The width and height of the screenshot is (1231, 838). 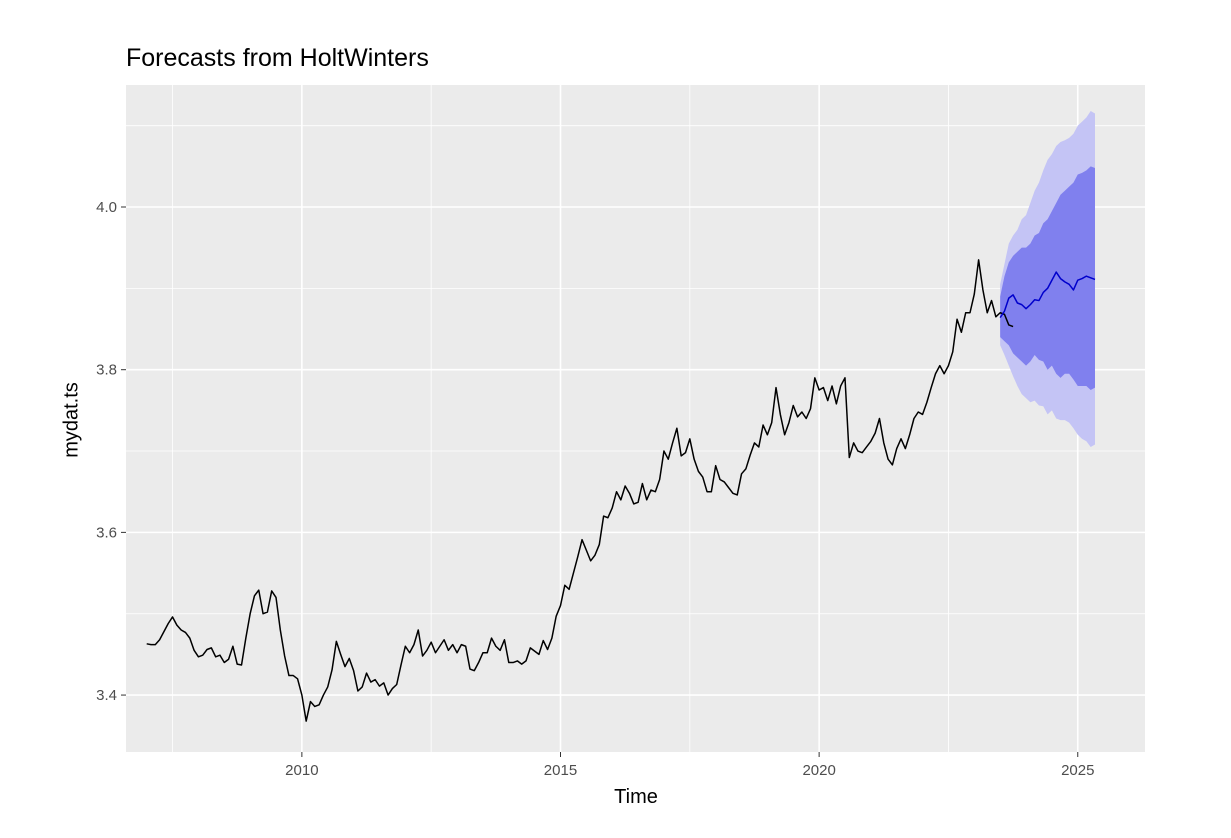 What do you see at coordinates (106, 207) in the screenshot?
I see `y-tick-label: 4.0` at bounding box center [106, 207].